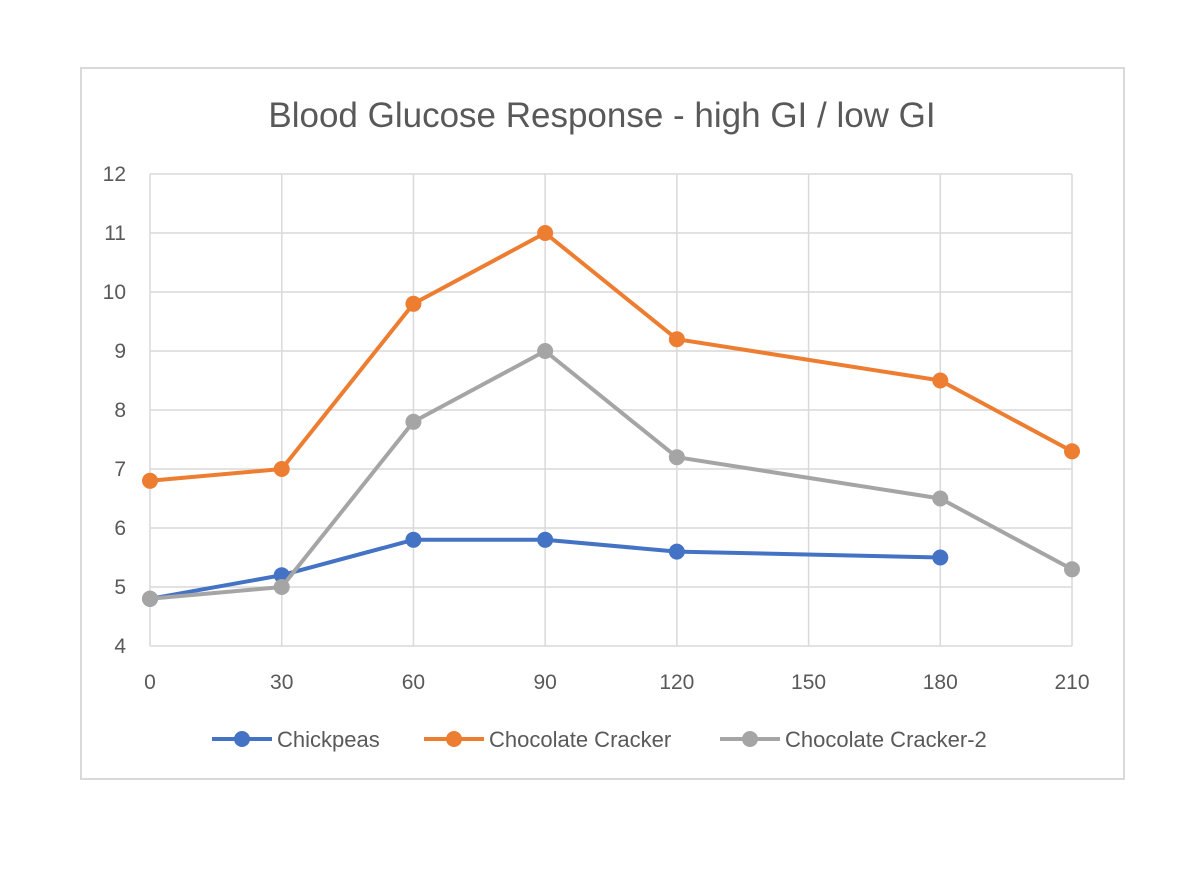 Image resolution: width=1200 pixels, height=872 pixels. Describe the element at coordinates (120, 646) in the screenshot. I see `y-tick-label: 4` at that location.